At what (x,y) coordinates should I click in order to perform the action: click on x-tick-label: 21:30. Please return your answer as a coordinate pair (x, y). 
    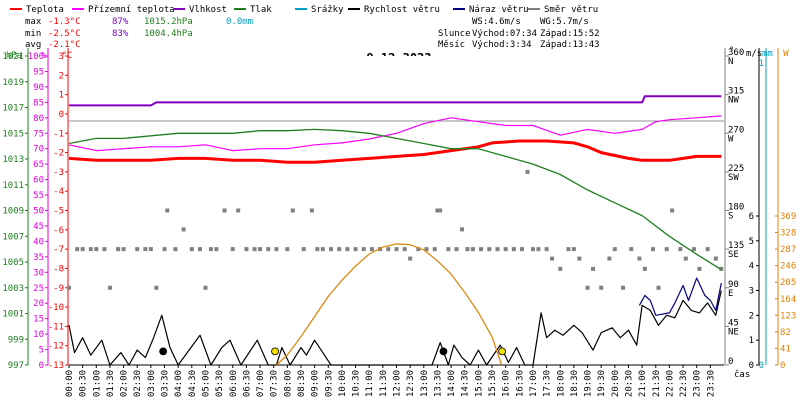
    Looking at the image, I should click on (657, 383).